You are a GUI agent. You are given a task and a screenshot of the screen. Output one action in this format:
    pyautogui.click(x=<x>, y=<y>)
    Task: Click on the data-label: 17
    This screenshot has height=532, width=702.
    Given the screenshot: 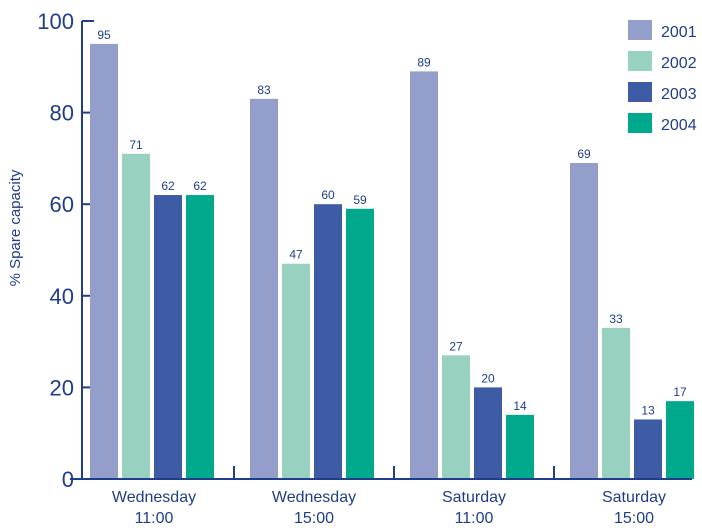 What is the action you would take?
    pyautogui.click(x=680, y=392)
    